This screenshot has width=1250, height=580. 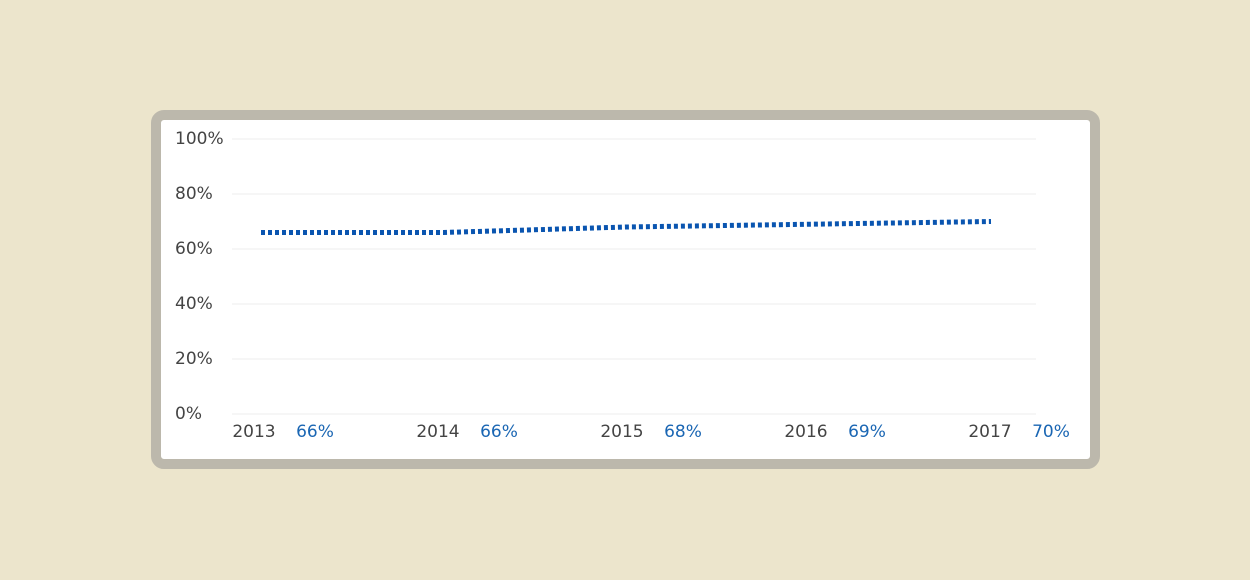 I want to click on y-tick-label: 80%, so click(x=194, y=194).